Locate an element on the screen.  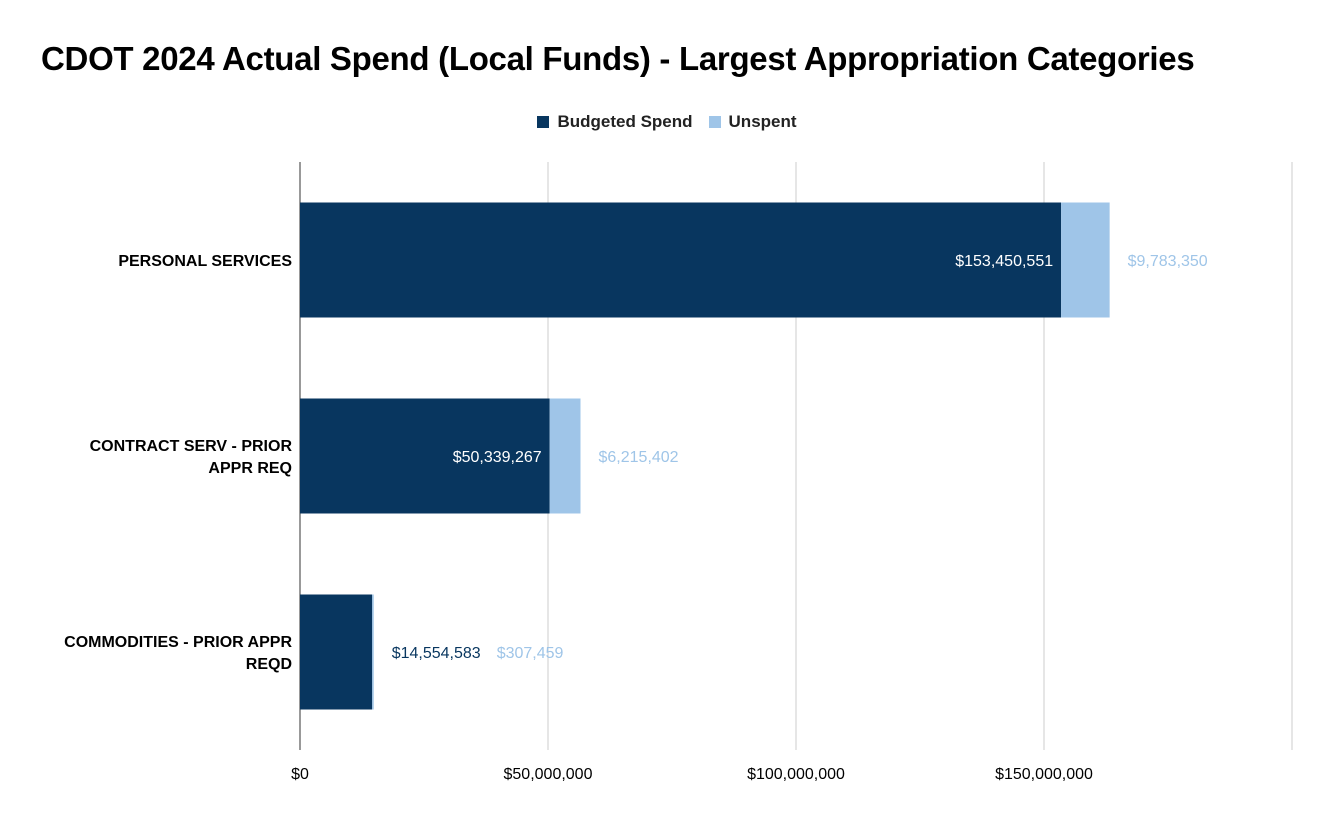
category-label: COMMODITIES - PRIOR APPR is located at coordinates (178, 642).